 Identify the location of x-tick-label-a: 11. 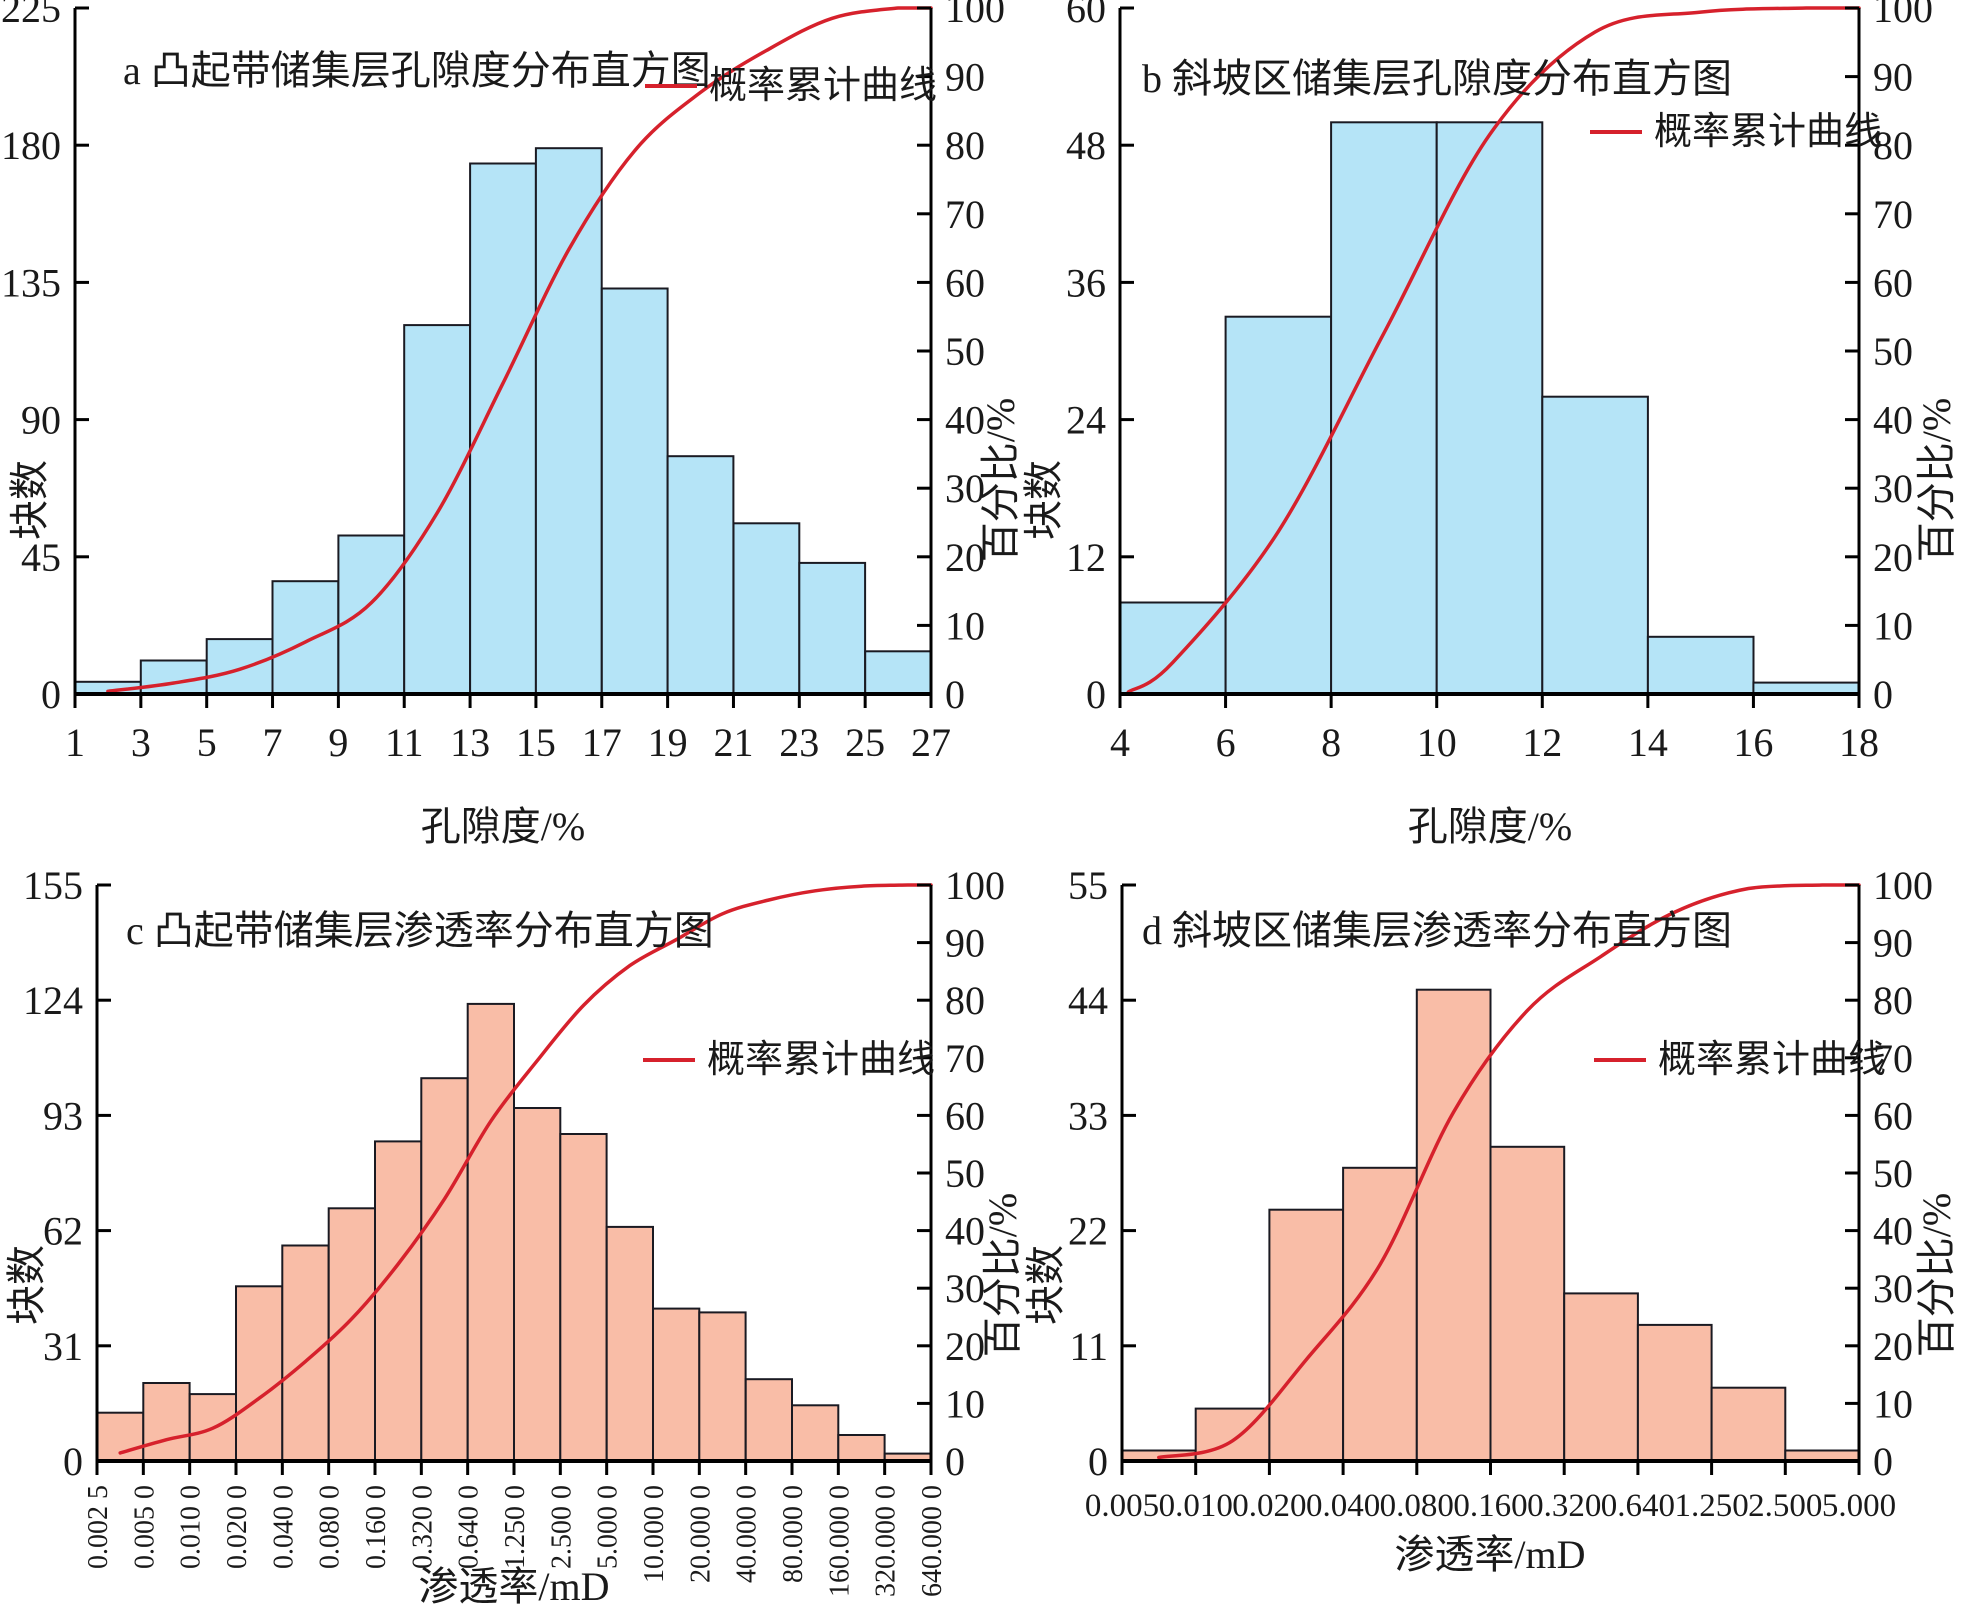
(404, 742).